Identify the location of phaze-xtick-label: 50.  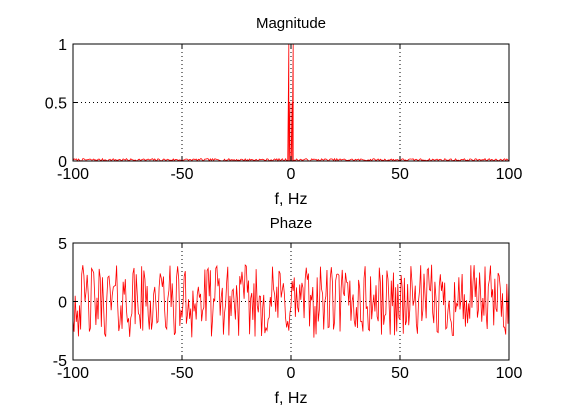
(400, 373).